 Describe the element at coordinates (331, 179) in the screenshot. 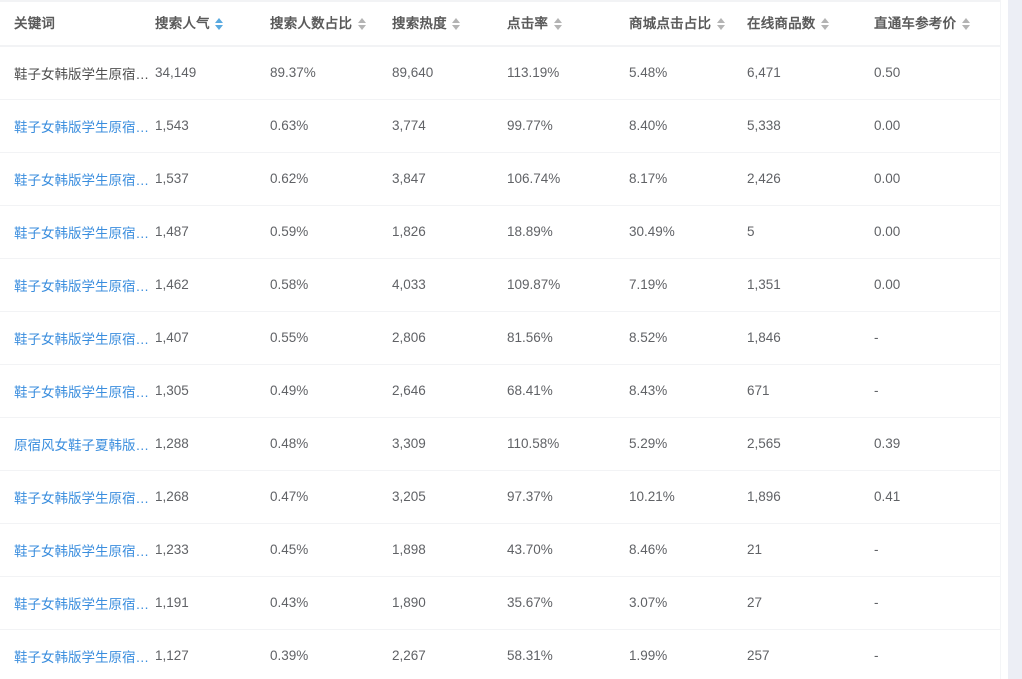

I see `cell-searcher_share: 0.62%` at that location.